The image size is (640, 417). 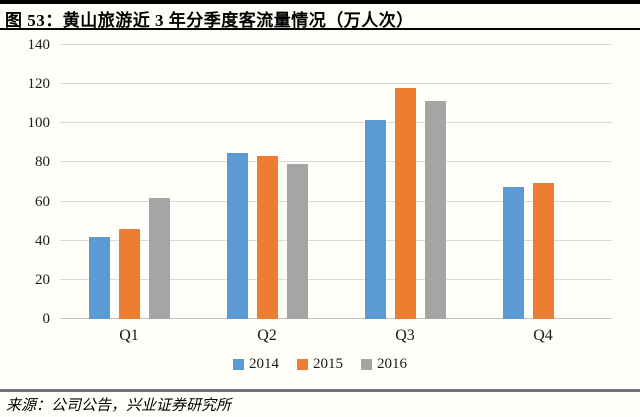 What do you see at coordinates (119, 406) in the screenshot?
I see `source-text: 来源：公司公告，兴业证券研究所` at bounding box center [119, 406].